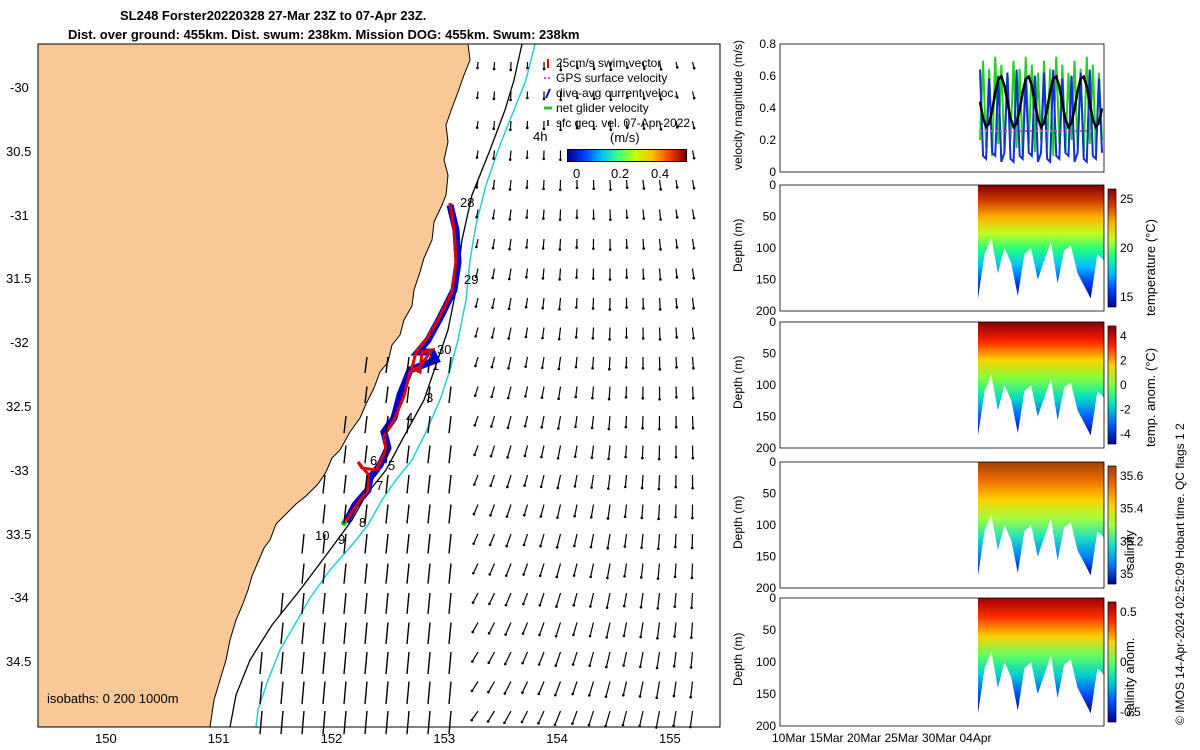  Describe the element at coordinates (766, 385) in the screenshot. I see `y-tick-label: 100` at that location.